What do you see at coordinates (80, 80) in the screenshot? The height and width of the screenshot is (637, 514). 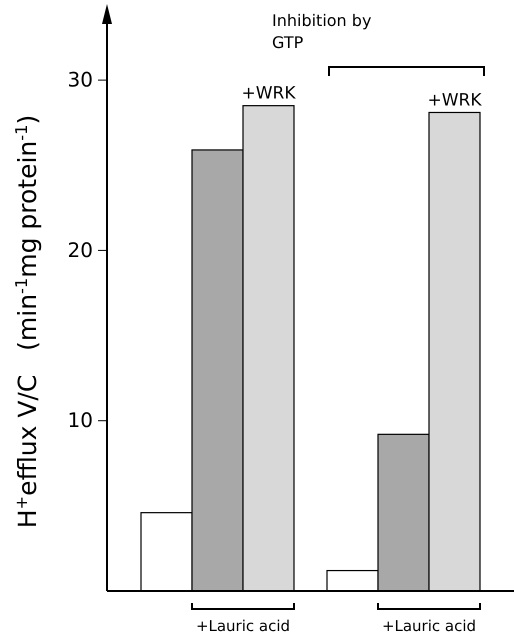 I see `y-tick-label: 30` at bounding box center [80, 80].